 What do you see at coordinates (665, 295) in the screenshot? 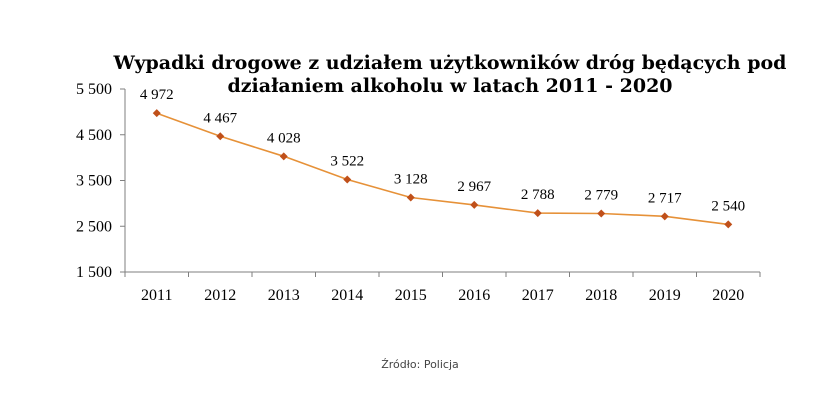
I see `x-tick-label: 2019` at bounding box center [665, 295].